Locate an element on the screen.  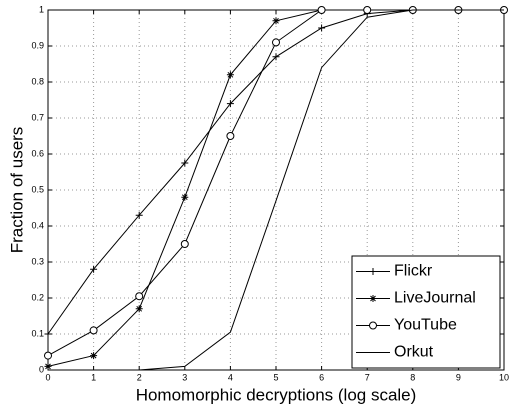
y-tick-label: 0.6 is located at coordinates (37, 153).